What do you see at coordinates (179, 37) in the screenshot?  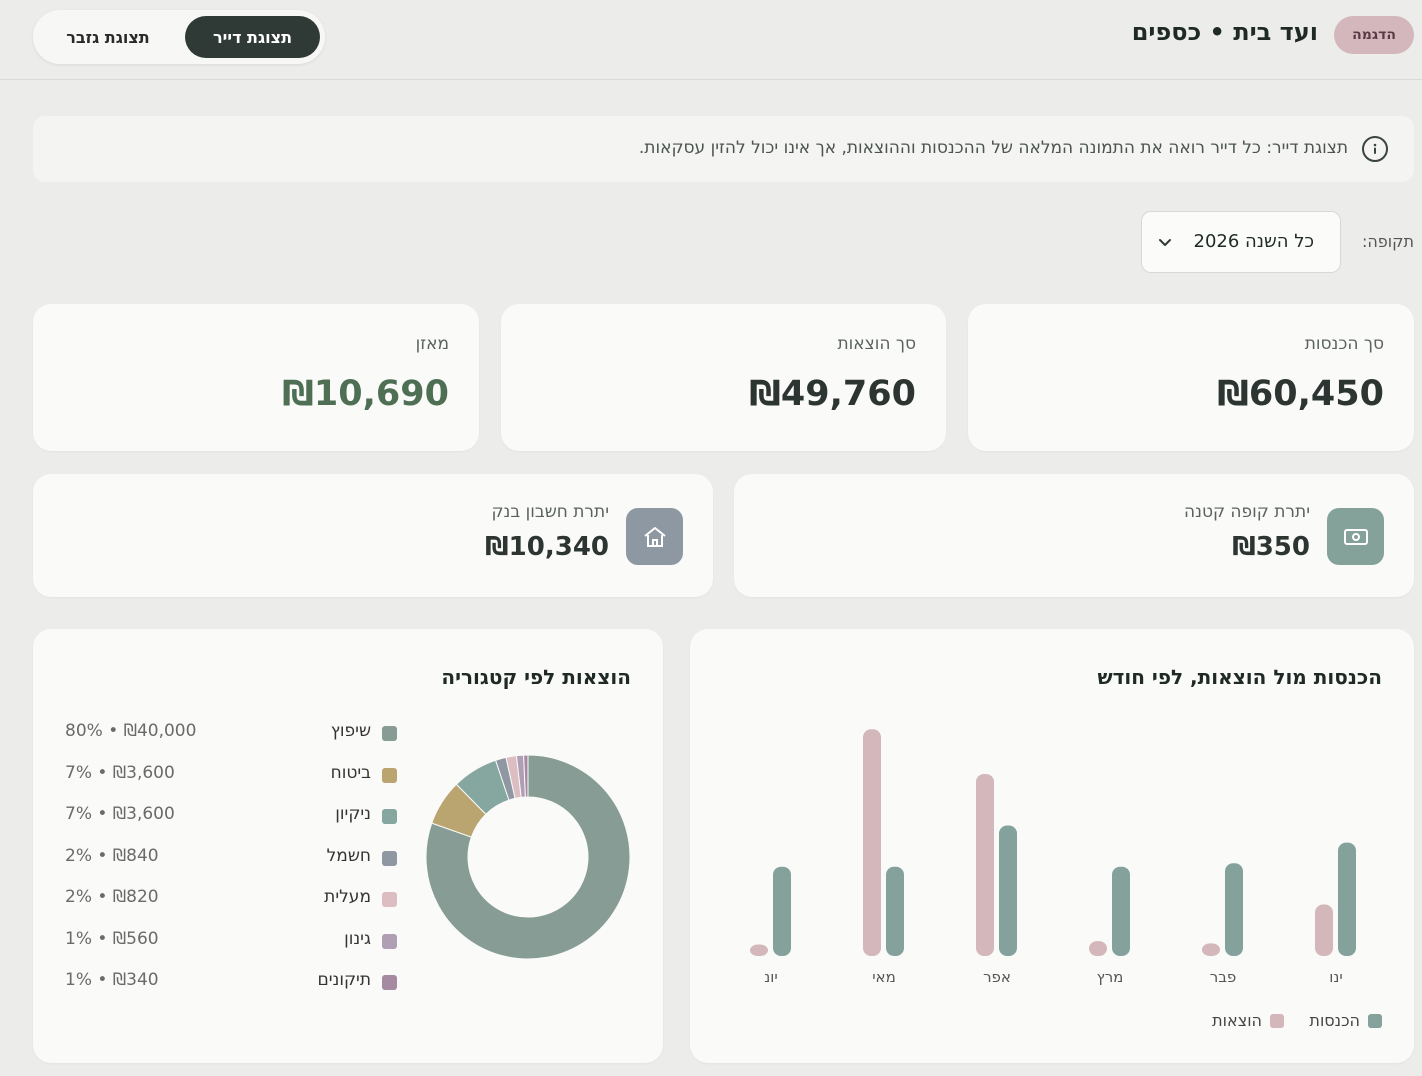 I see `view-toggle: תצוגת דייר תצוגת גזבר` at bounding box center [179, 37].